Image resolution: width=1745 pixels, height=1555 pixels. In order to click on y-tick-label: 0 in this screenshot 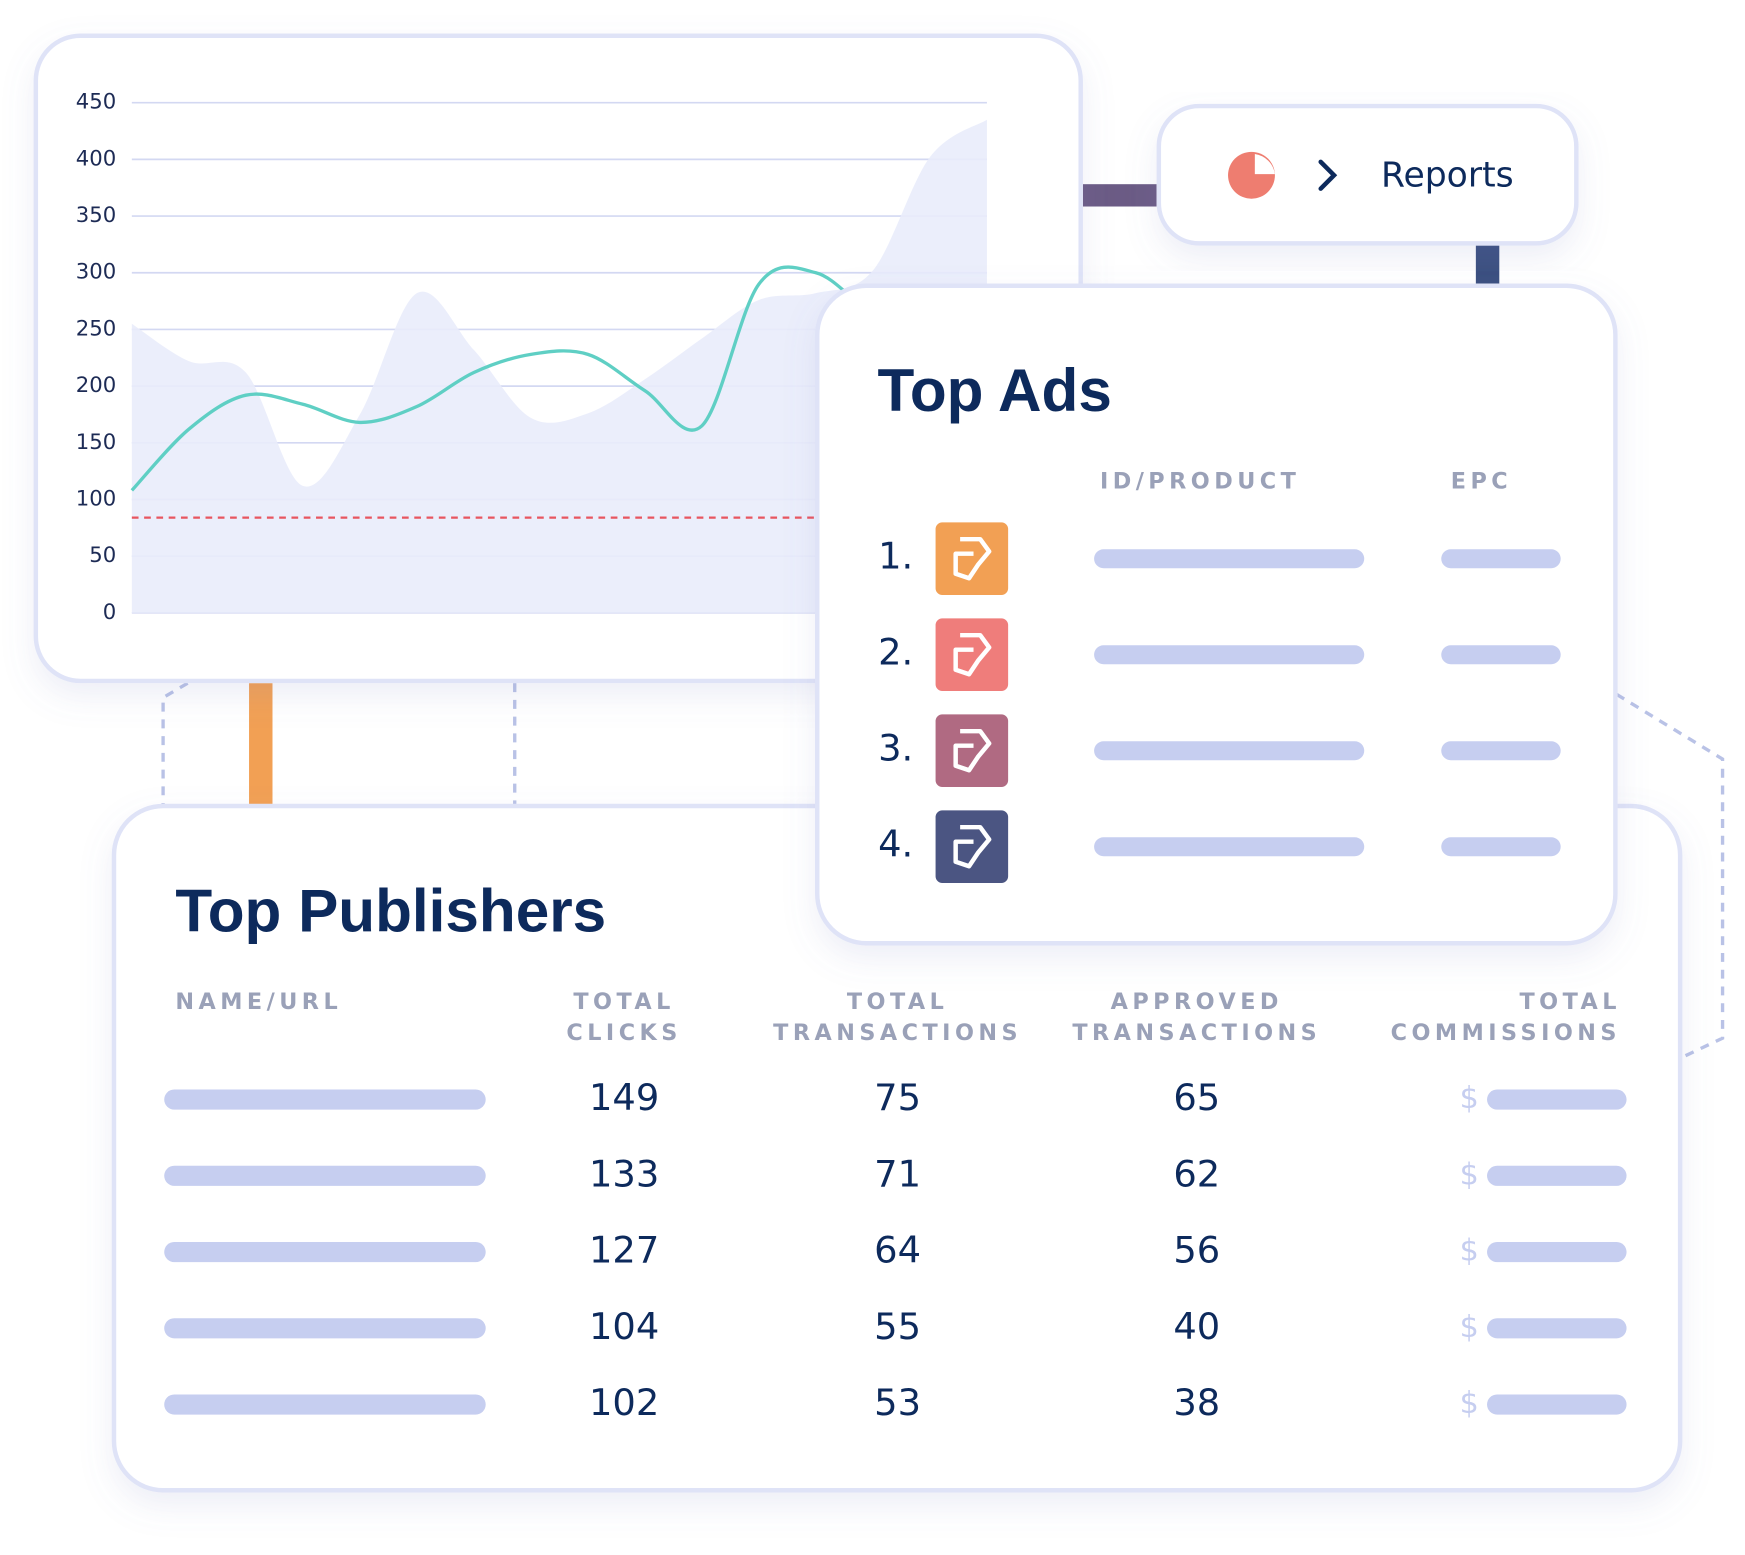, I will do `click(109, 611)`.